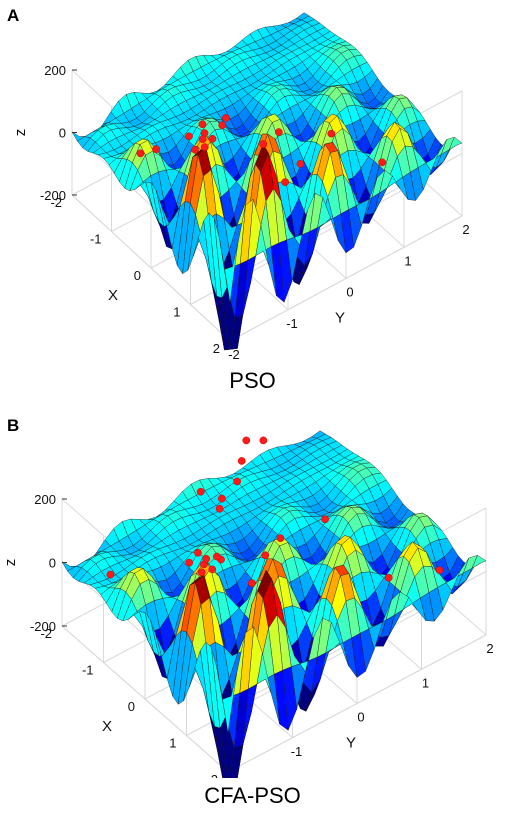 Image resolution: width=505 pixels, height=823 pixels. I want to click on panel-label: A, so click(13, 15).